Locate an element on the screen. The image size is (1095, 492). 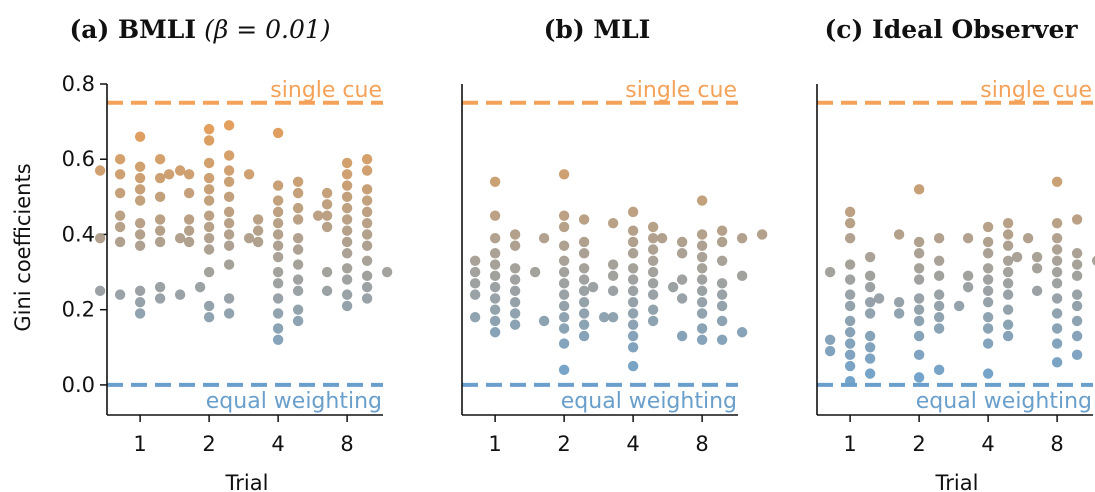
x-axis-label: Trial is located at coordinates (957, 481).